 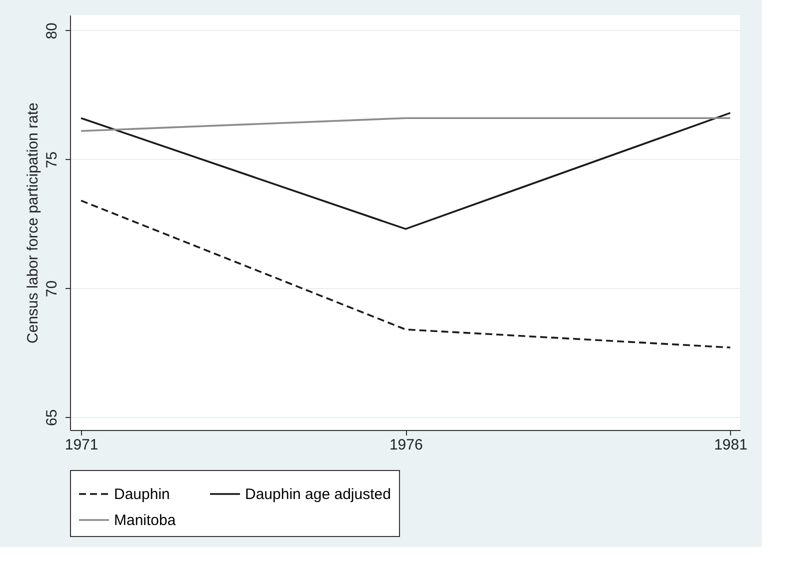 I want to click on y-tick-label: 75, so click(x=52, y=160).